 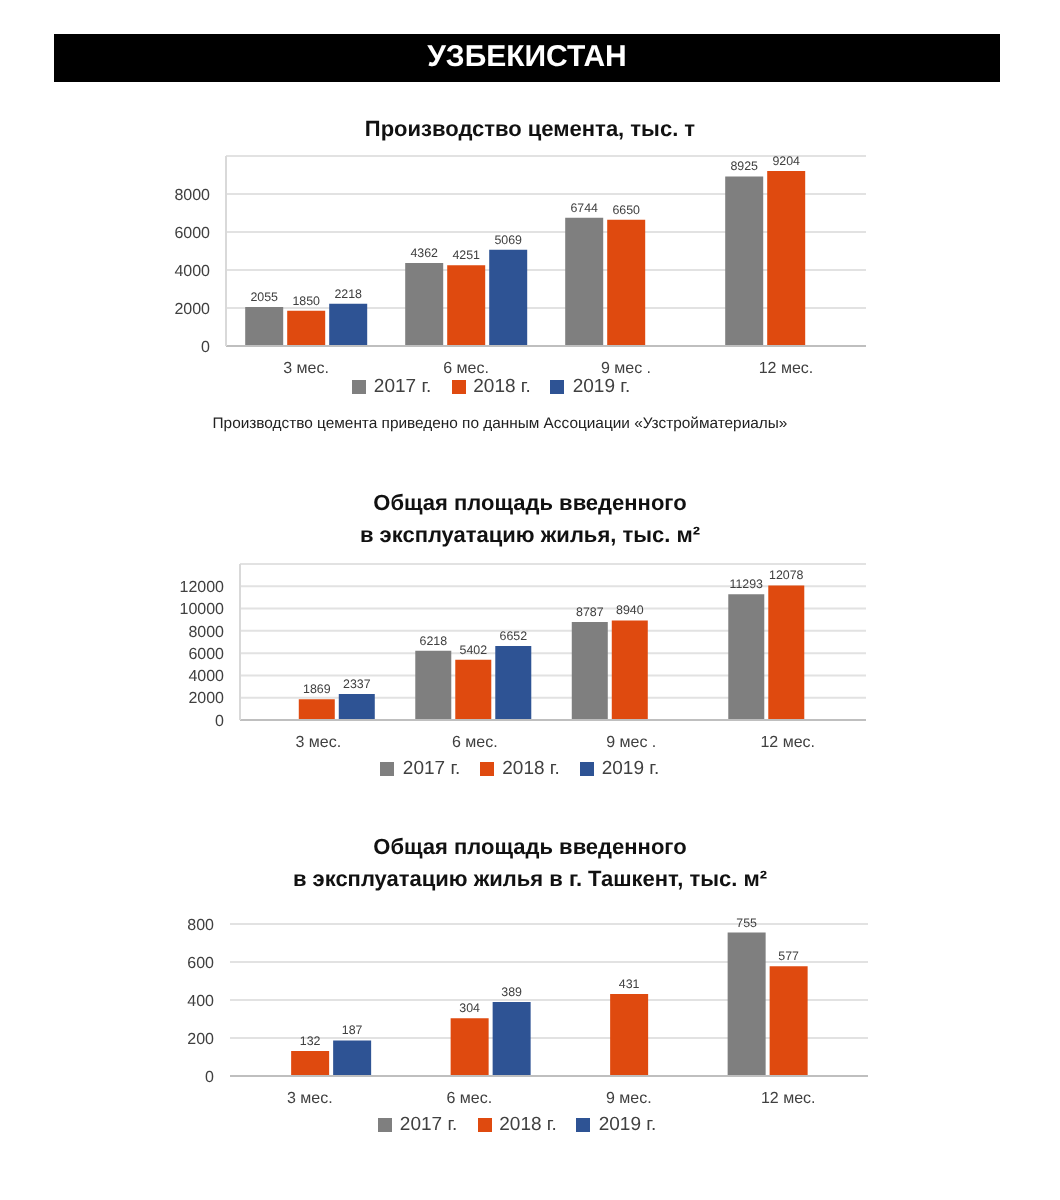 What do you see at coordinates (202, 586) in the screenshot?
I see `y-tick-label: 12000` at bounding box center [202, 586].